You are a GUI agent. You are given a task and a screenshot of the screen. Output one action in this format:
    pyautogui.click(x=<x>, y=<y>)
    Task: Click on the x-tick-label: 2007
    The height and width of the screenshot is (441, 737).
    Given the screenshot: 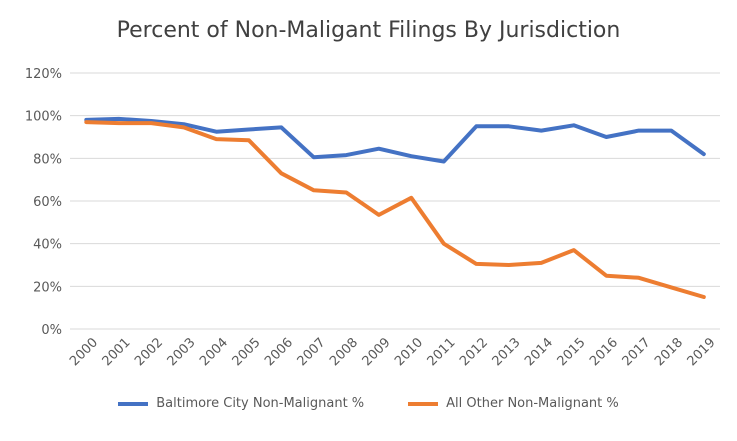 What is the action you would take?
    pyautogui.click(x=312, y=352)
    